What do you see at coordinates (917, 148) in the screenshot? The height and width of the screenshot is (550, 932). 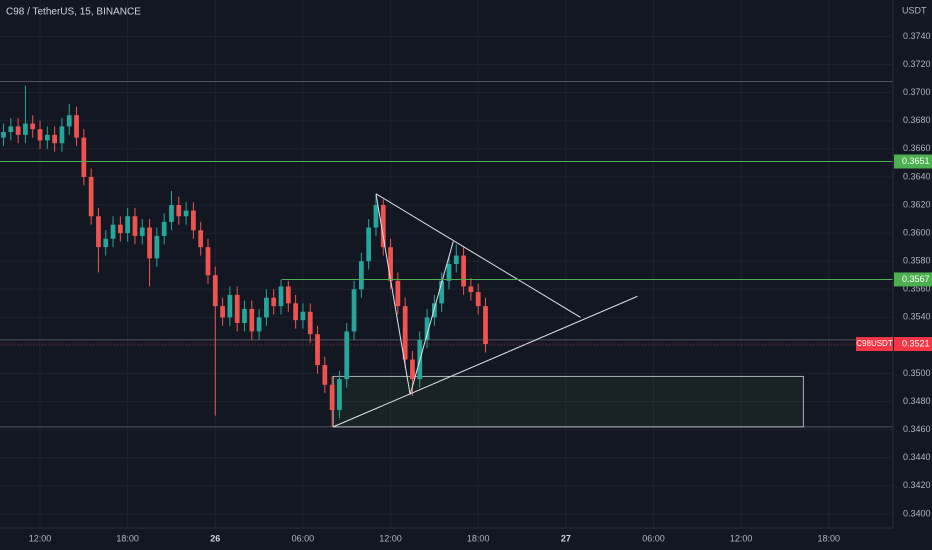 I see `y-tick-label: 0.3660` at bounding box center [917, 148].